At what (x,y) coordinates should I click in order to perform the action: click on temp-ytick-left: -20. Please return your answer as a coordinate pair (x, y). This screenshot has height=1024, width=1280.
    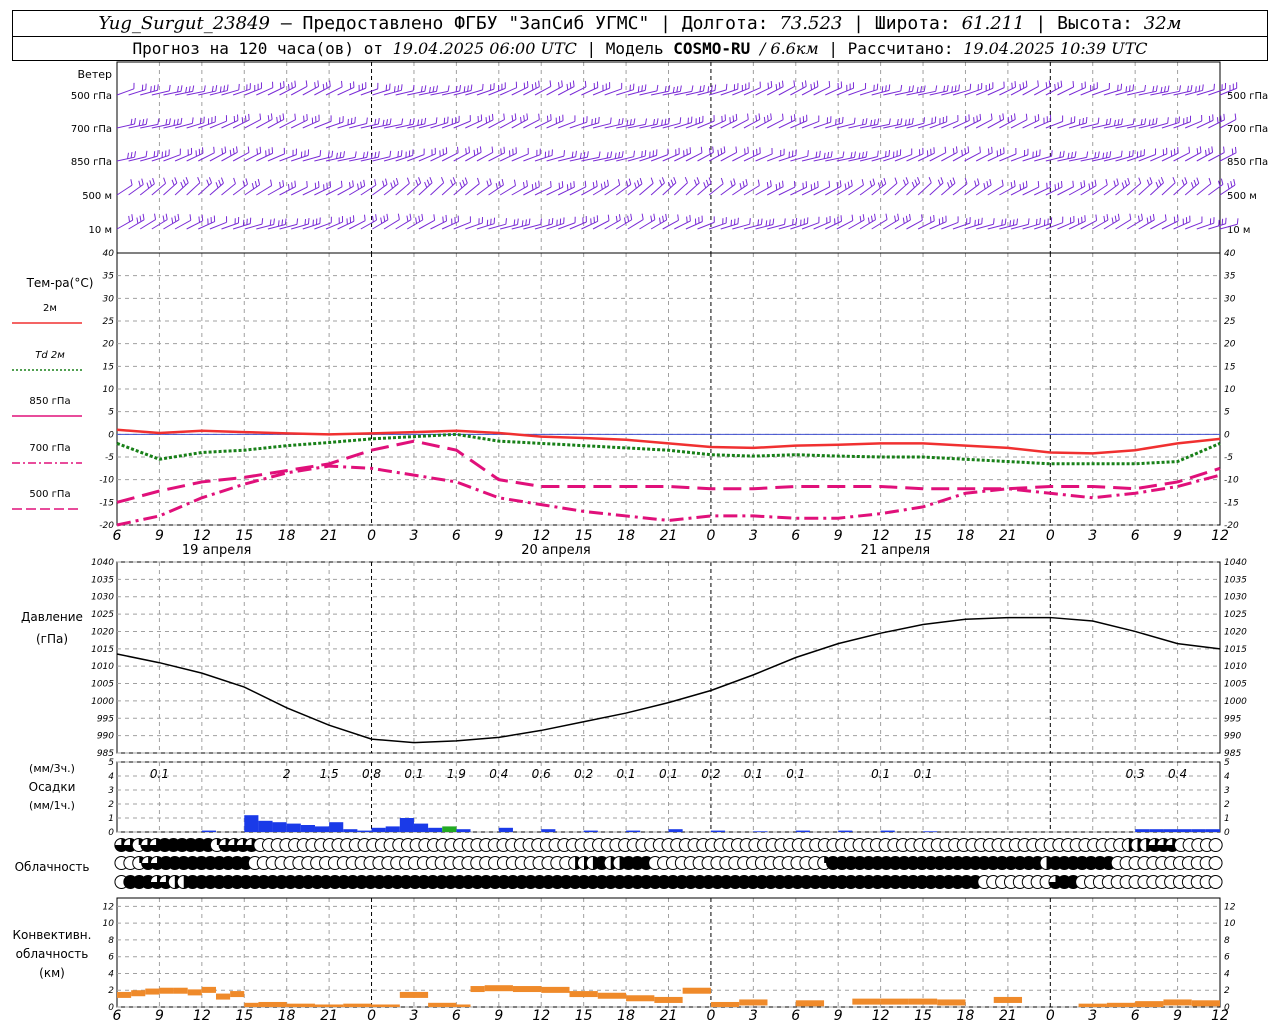
    Looking at the image, I should click on (106, 526).